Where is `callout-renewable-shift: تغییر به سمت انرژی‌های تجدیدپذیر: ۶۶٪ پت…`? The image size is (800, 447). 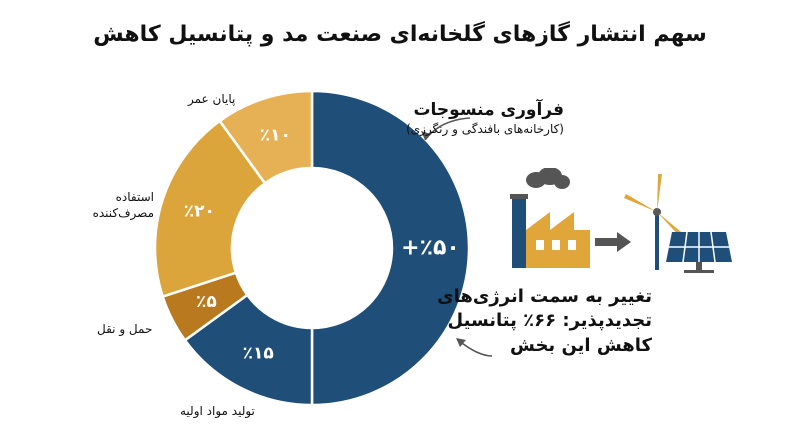 callout-renewable-shift: تغییر به سمت انرژی‌های تجدیدپذیر: ۶۶٪ پت… is located at coordinates (544, 321).